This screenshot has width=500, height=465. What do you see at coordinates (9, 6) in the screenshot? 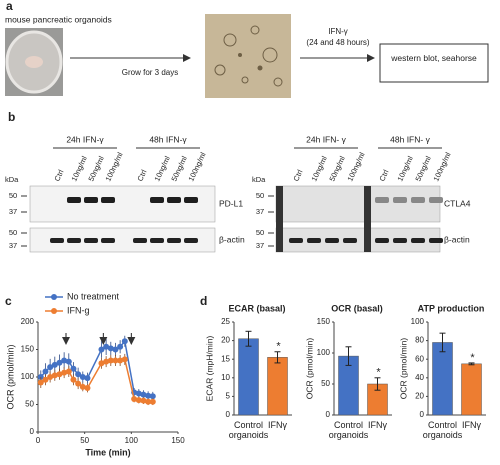
I see `panel-label: a` at bounding box center [9, 6].